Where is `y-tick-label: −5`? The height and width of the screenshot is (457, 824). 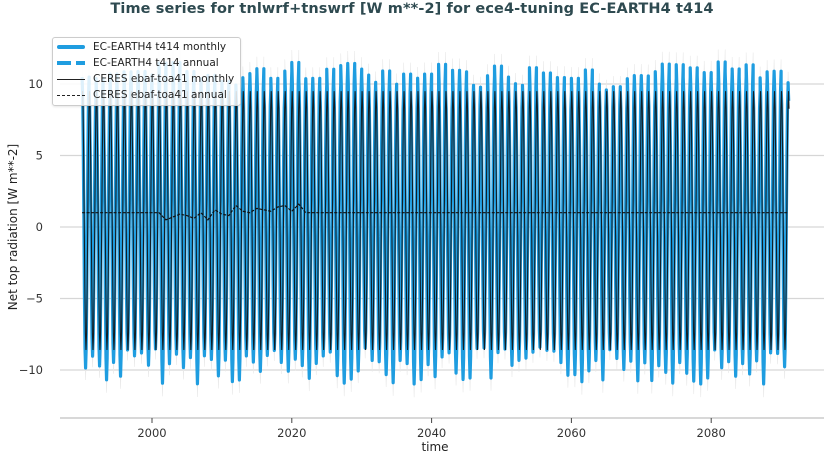
y-tick-label: −5 is located at coordinates (34, 299).